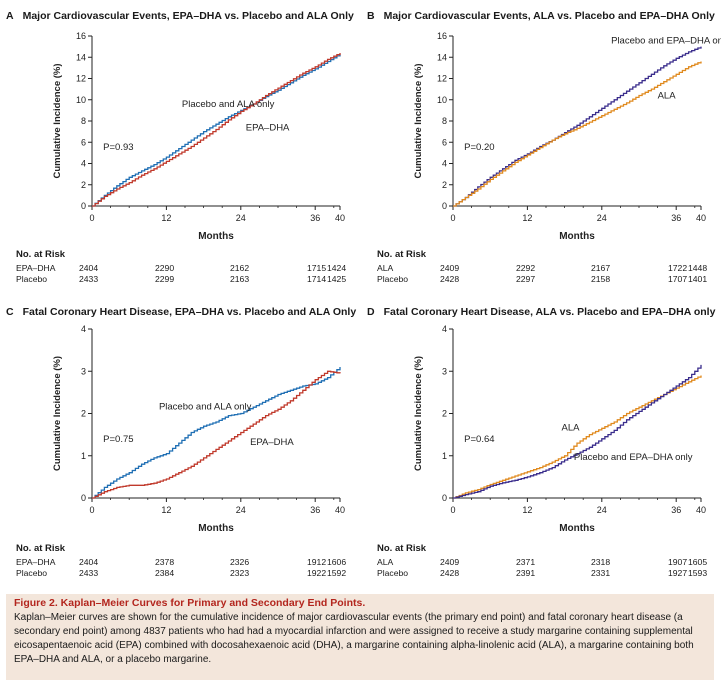  What do you see at coordinates (678, 573) in the screenshot?
I see `risk-cell: 1927` at bounding box center [678, 573].